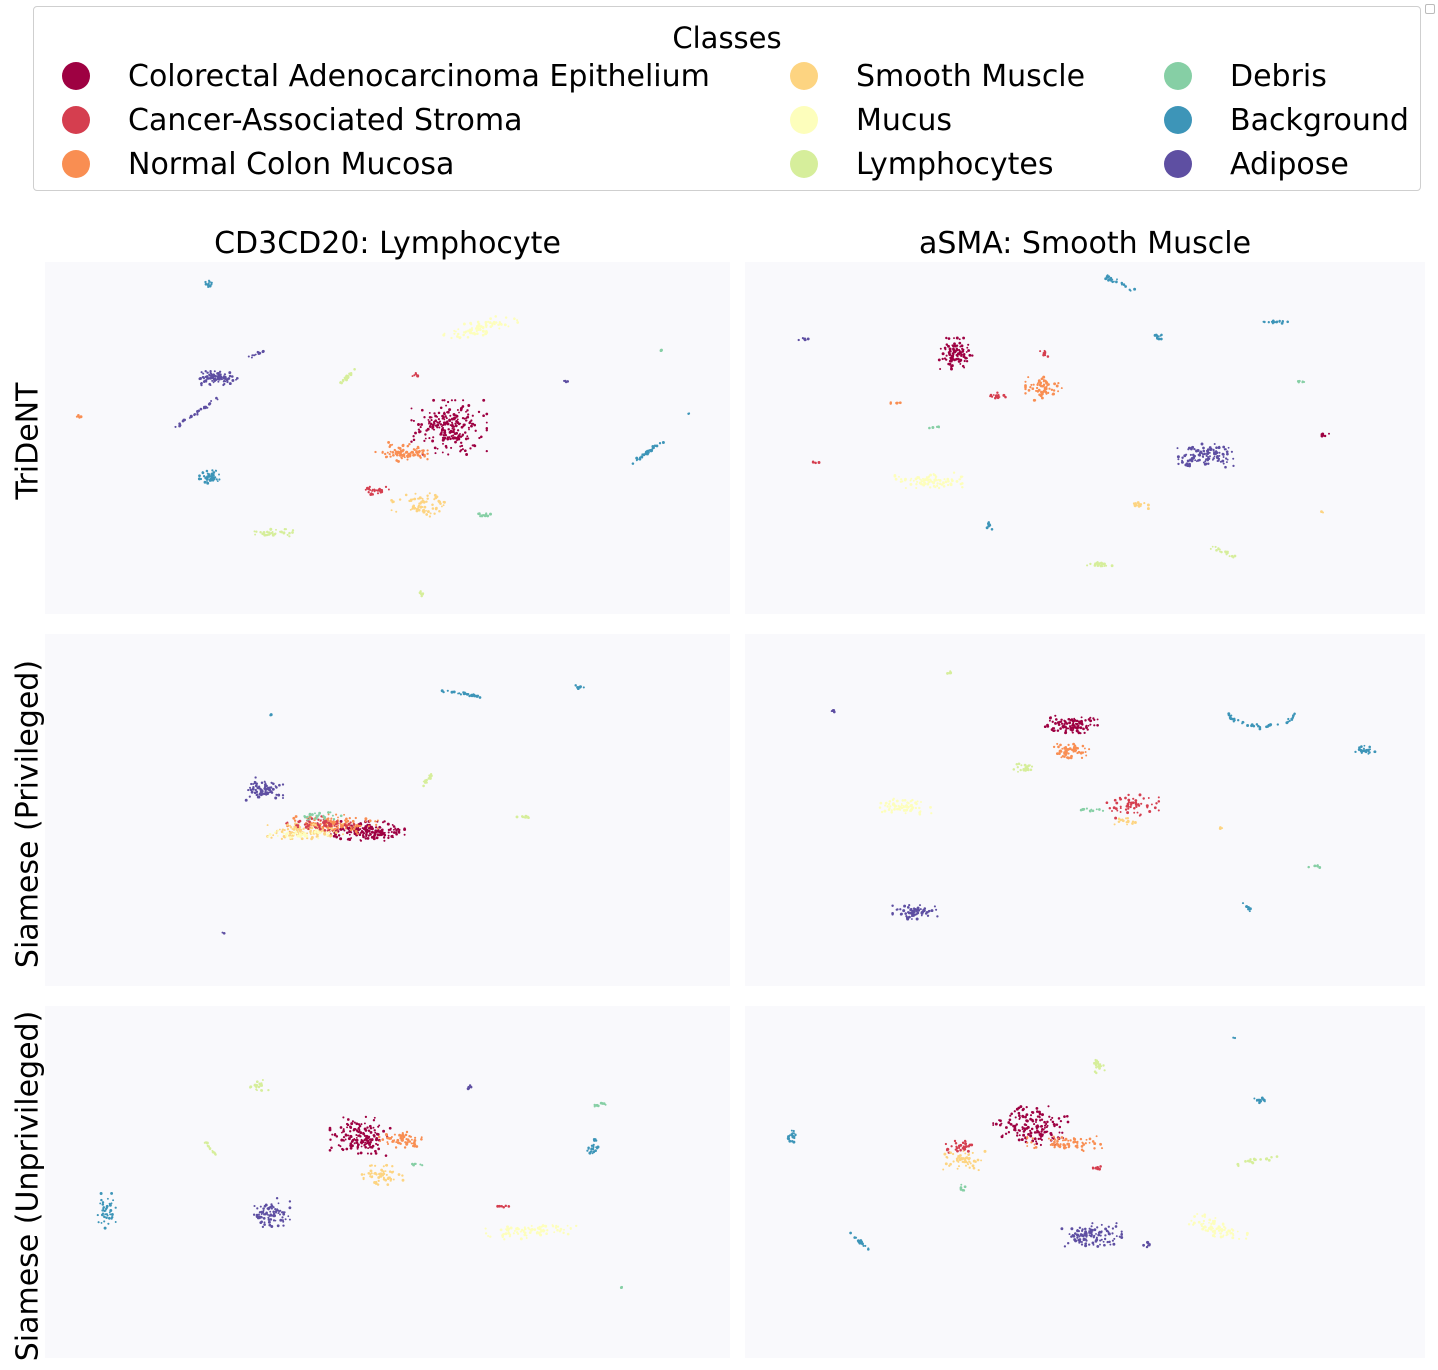  Describe the element at coordinates (727, 38) in the screenshot. I see `legend-title: Classes` at that location.